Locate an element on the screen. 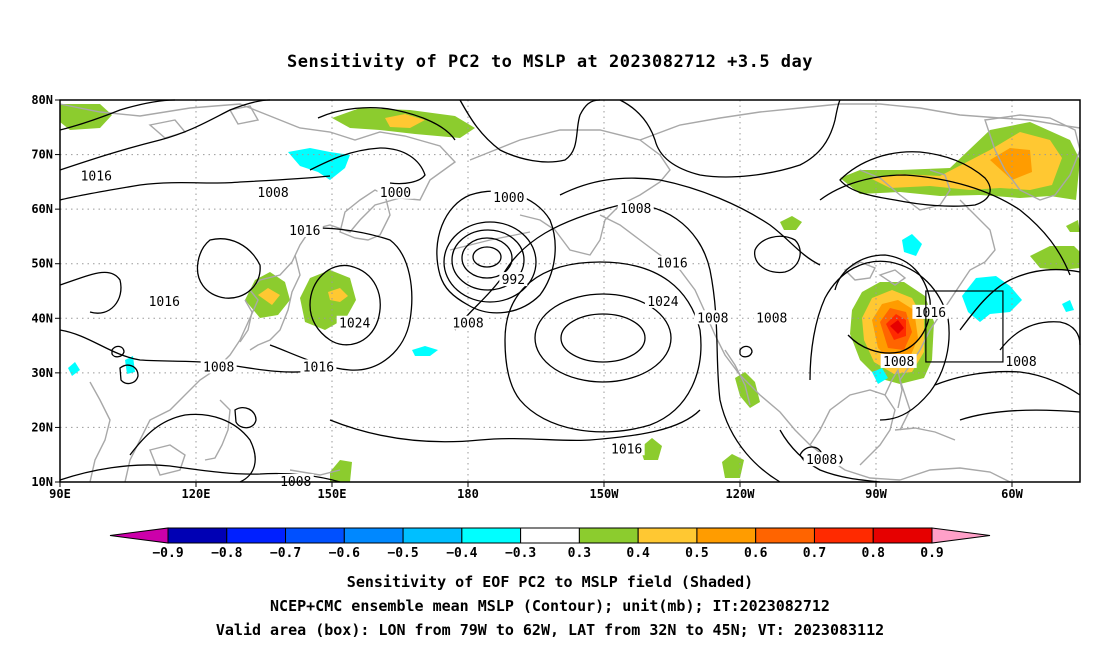  lat-tick-label: 80N is located at coordinates (42, 100).